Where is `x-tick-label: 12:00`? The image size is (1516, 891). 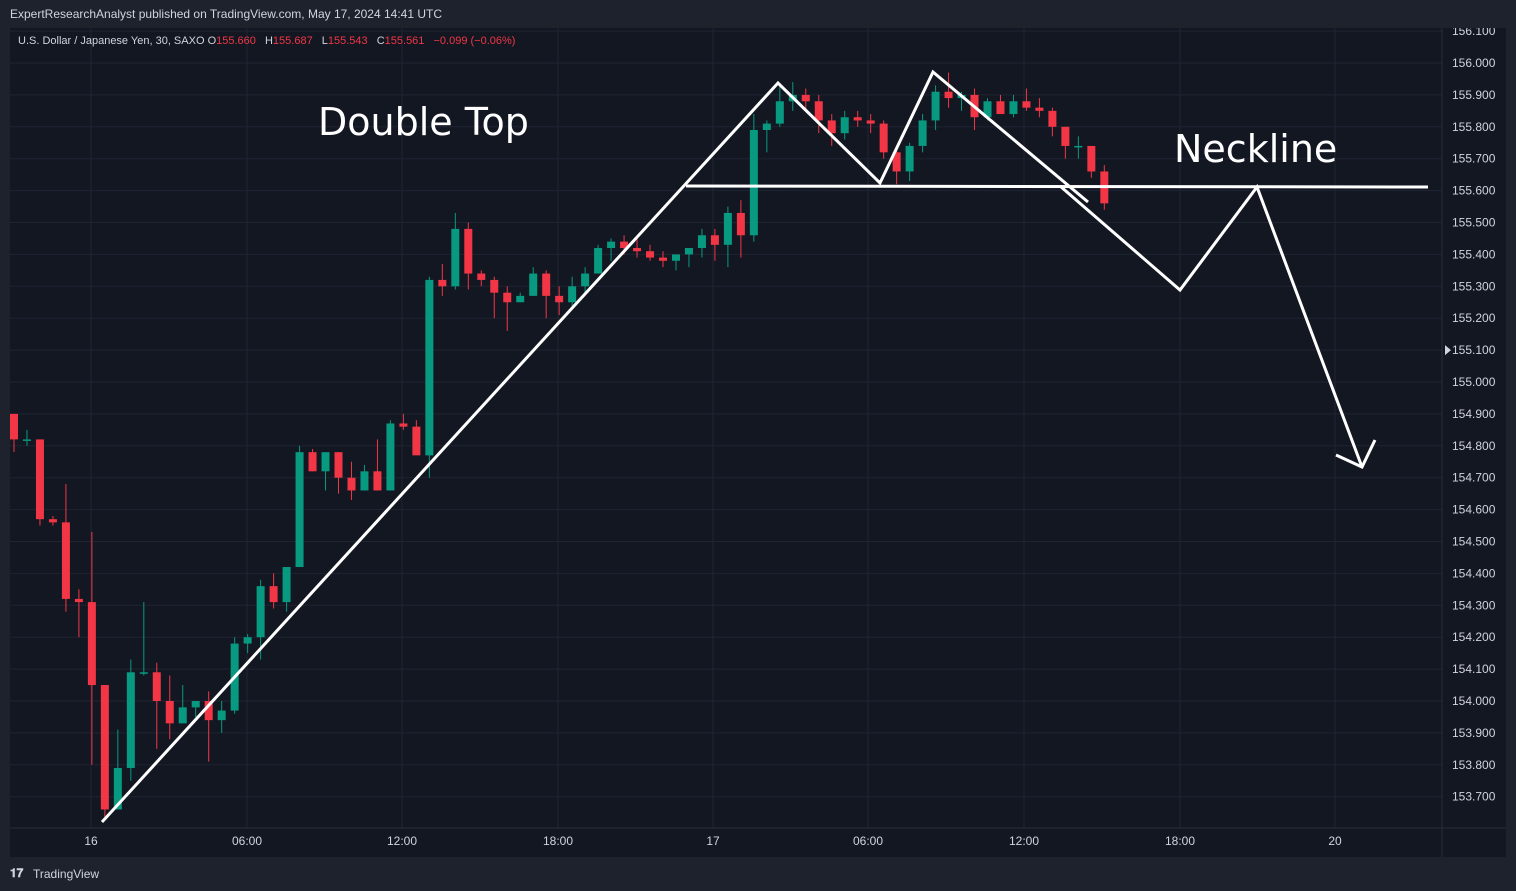
x-tick-label: 12:00 is located at coordinates (402, 841).